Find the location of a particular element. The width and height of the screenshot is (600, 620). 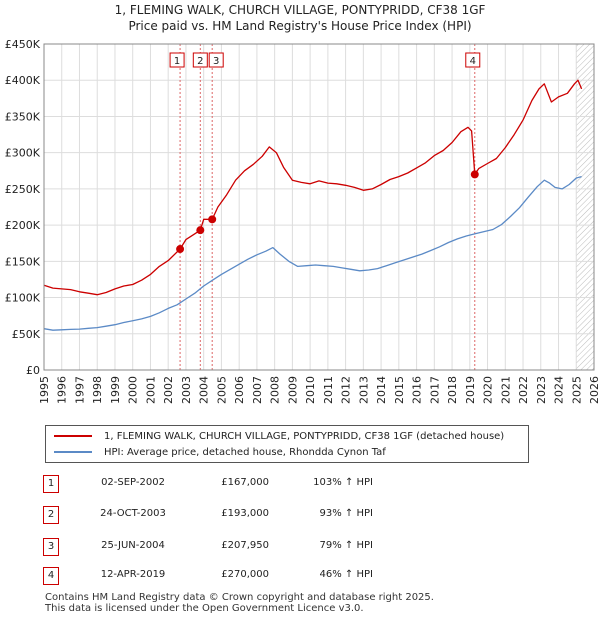

x-tick-label: 2008 is located at coordinates (275, 390).